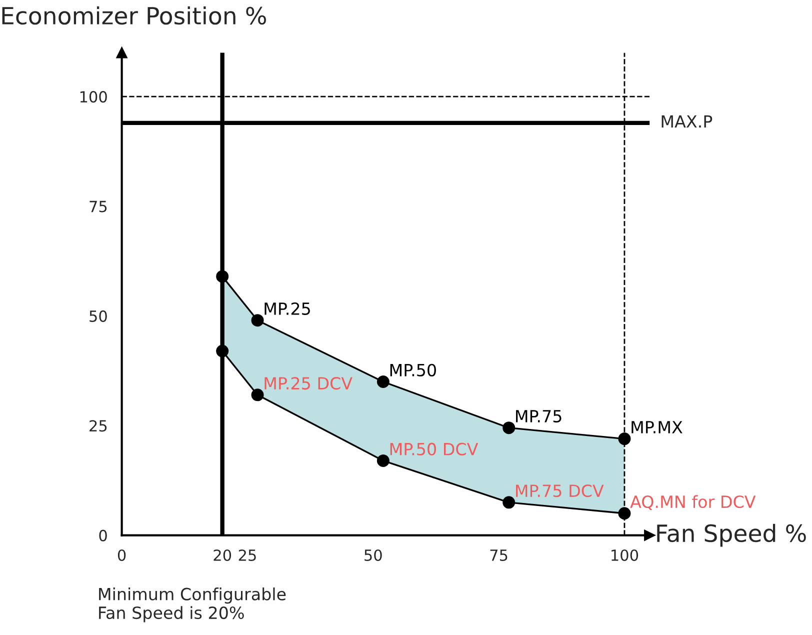 The width and height of the screenshot is (812, 635). What do you see at coordinates (434, 449) in the screenshot?
I see `data-label: MP.50 DCV` at bounding box center [434, 449].